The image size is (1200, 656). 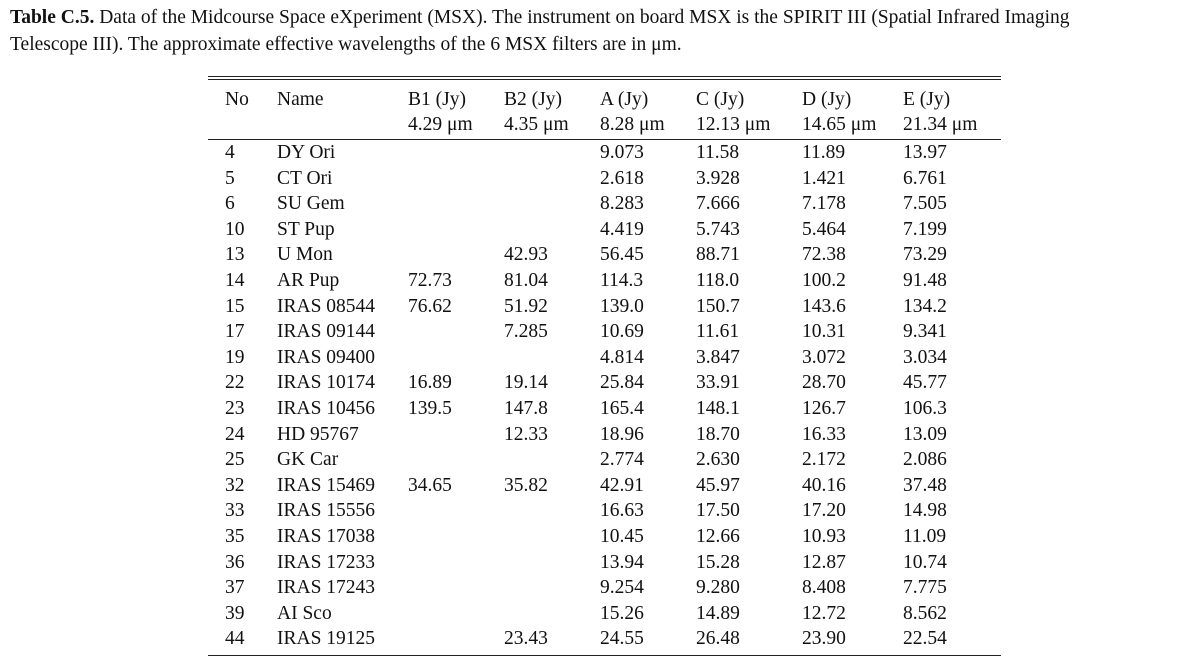 What do you see at coordinates (622, 639) in the screenshot?
I see `cell-a: 24.55` at bounding box center [622, 639].